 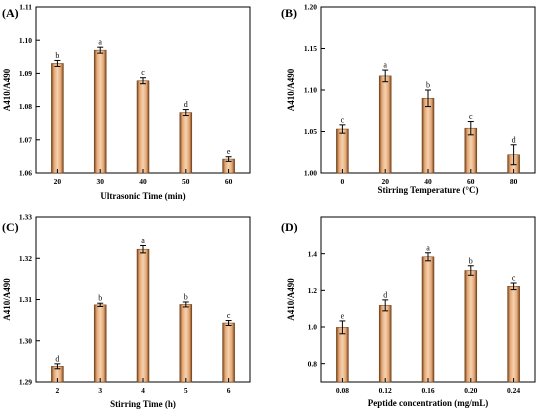 What do you see at coordinates (313, 363) in the screenshot?
I see `y-tick-label: 0.8` at bounding box center [313, 363].